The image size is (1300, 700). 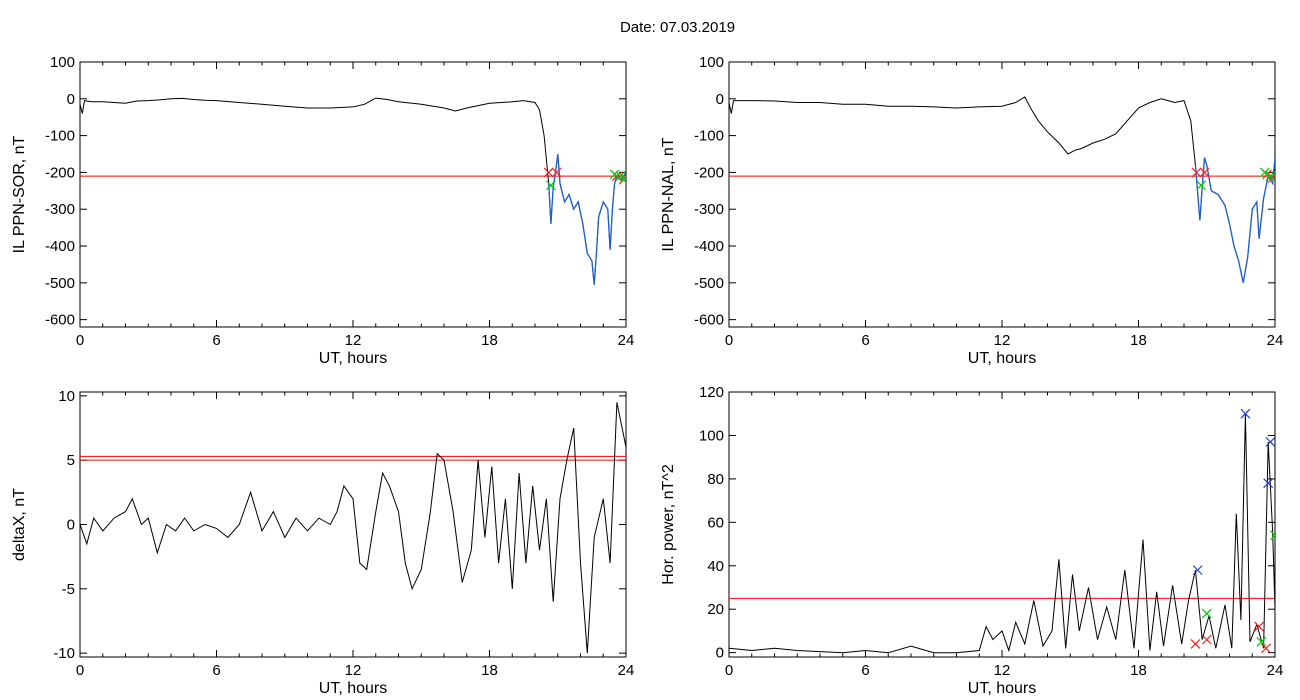 I want to click on y-axis-title: IL PPN-NAL, nT, so click(x=668, y=194).